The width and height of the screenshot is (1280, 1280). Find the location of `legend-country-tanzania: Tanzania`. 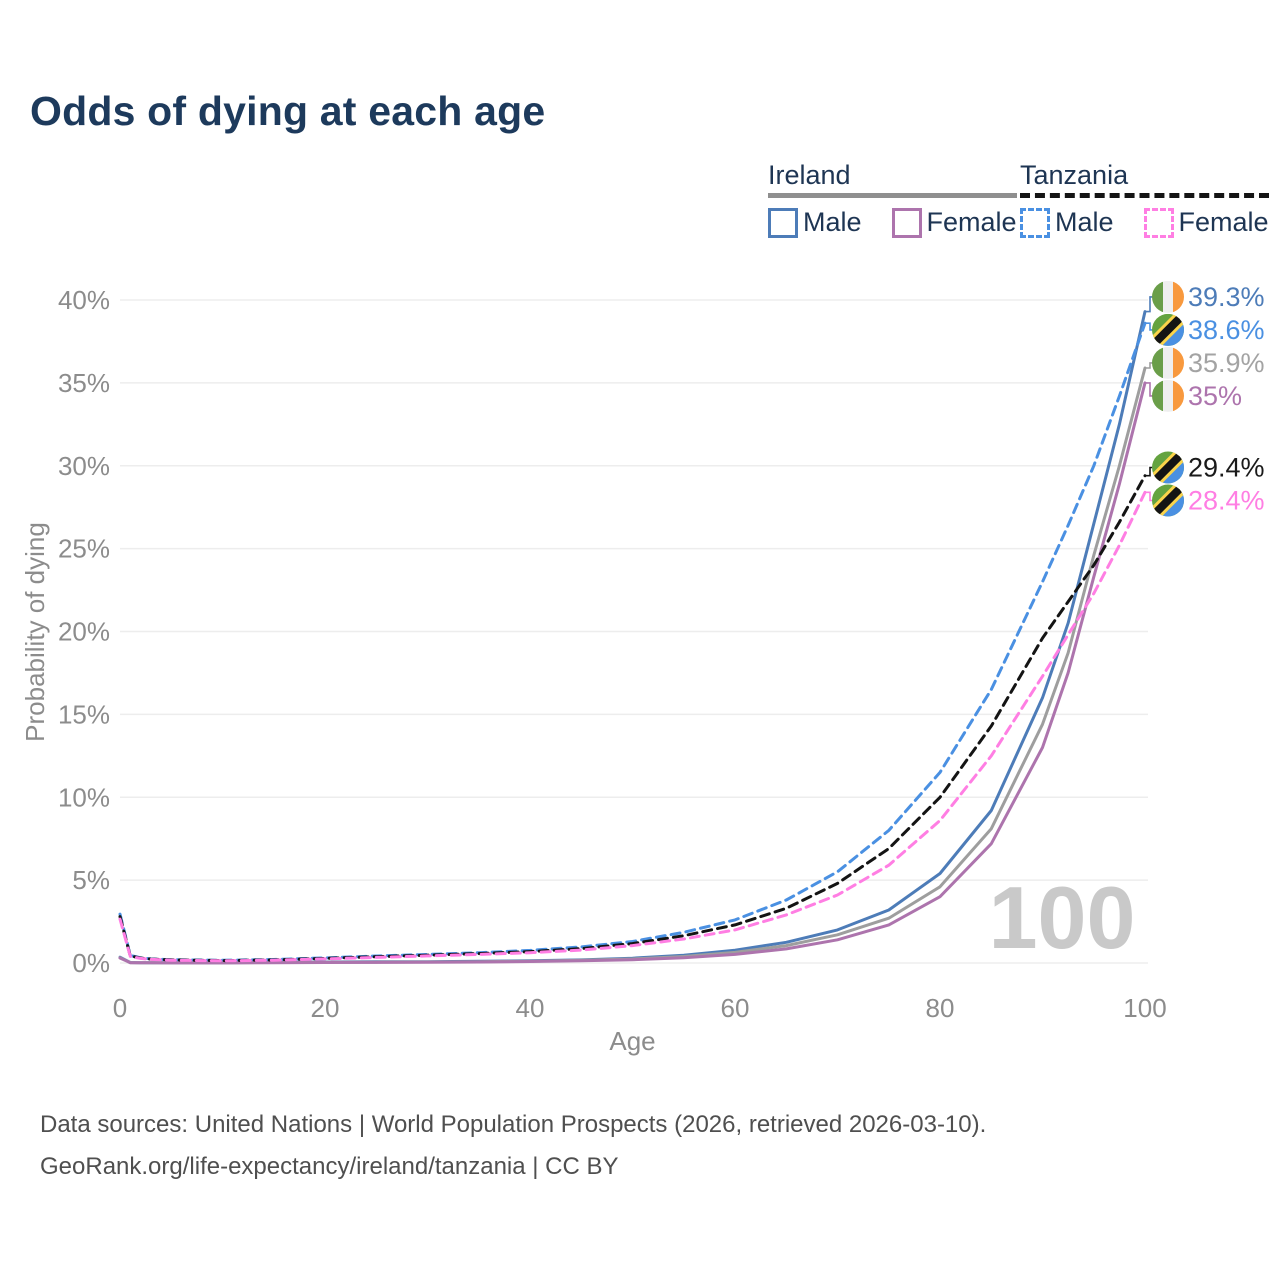

legend-country-tanzania: Tanzania is located at coordinates (1074, 175).